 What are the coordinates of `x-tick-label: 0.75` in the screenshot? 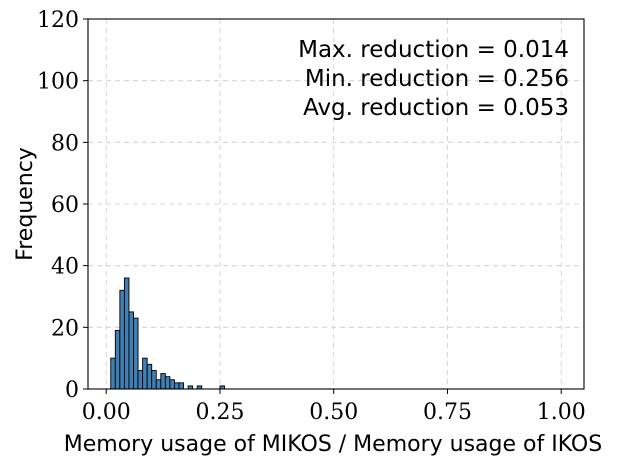 It's located at (447, 412).